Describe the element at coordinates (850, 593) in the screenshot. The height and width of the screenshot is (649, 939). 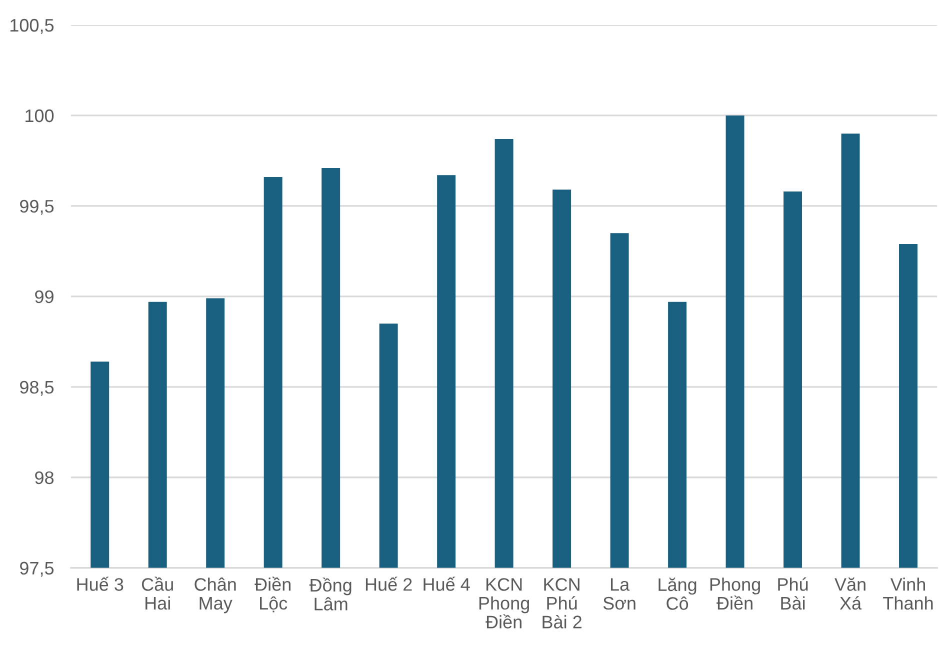
I see `x-tick-label: Văn Xá` at that location.